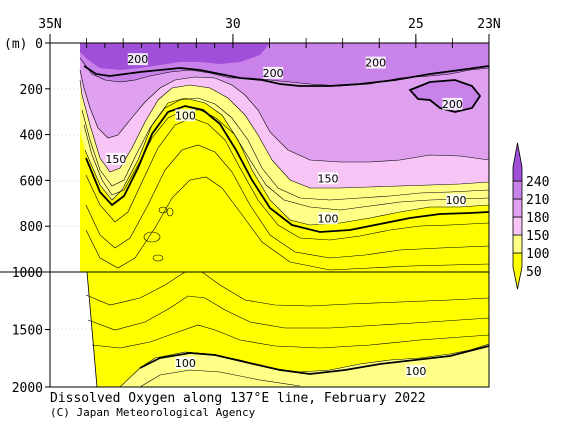 This screenshot has height=423, width=570. What do you see at coordinates (537, 200) in the screenshot?
I see `colorbar-label: 210` at bounding box center [537, 200].